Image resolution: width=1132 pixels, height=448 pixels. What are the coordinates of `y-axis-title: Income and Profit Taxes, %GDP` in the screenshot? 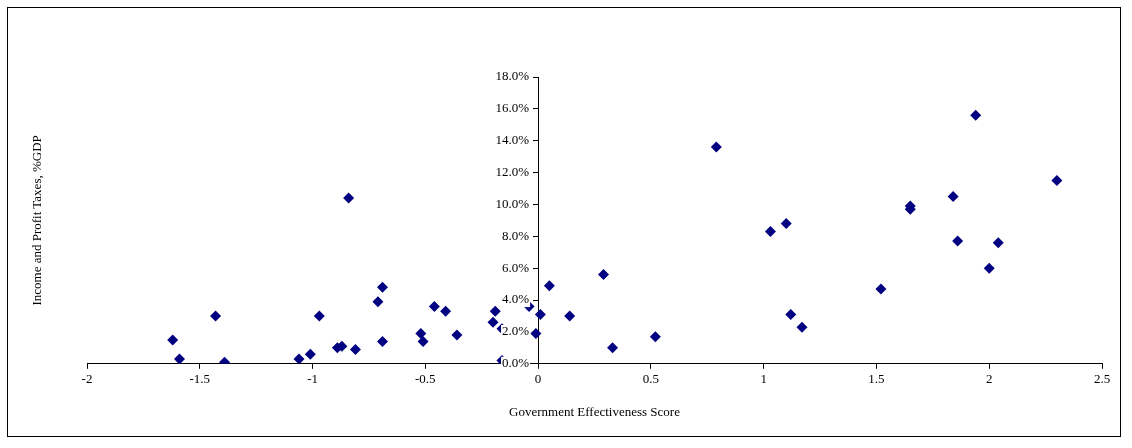 It's located at (37, 220).